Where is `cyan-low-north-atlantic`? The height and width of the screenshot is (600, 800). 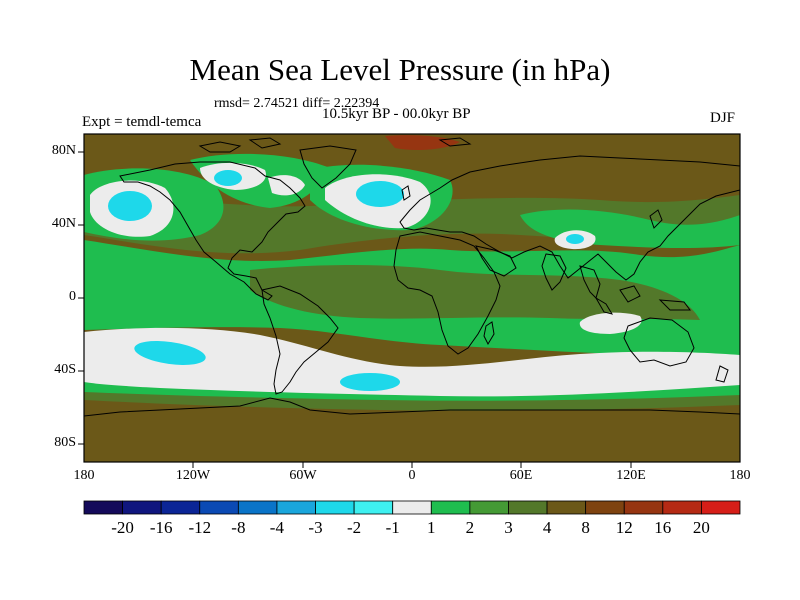
cyan-low-north-atlantic is located at coordinates (380, 194).